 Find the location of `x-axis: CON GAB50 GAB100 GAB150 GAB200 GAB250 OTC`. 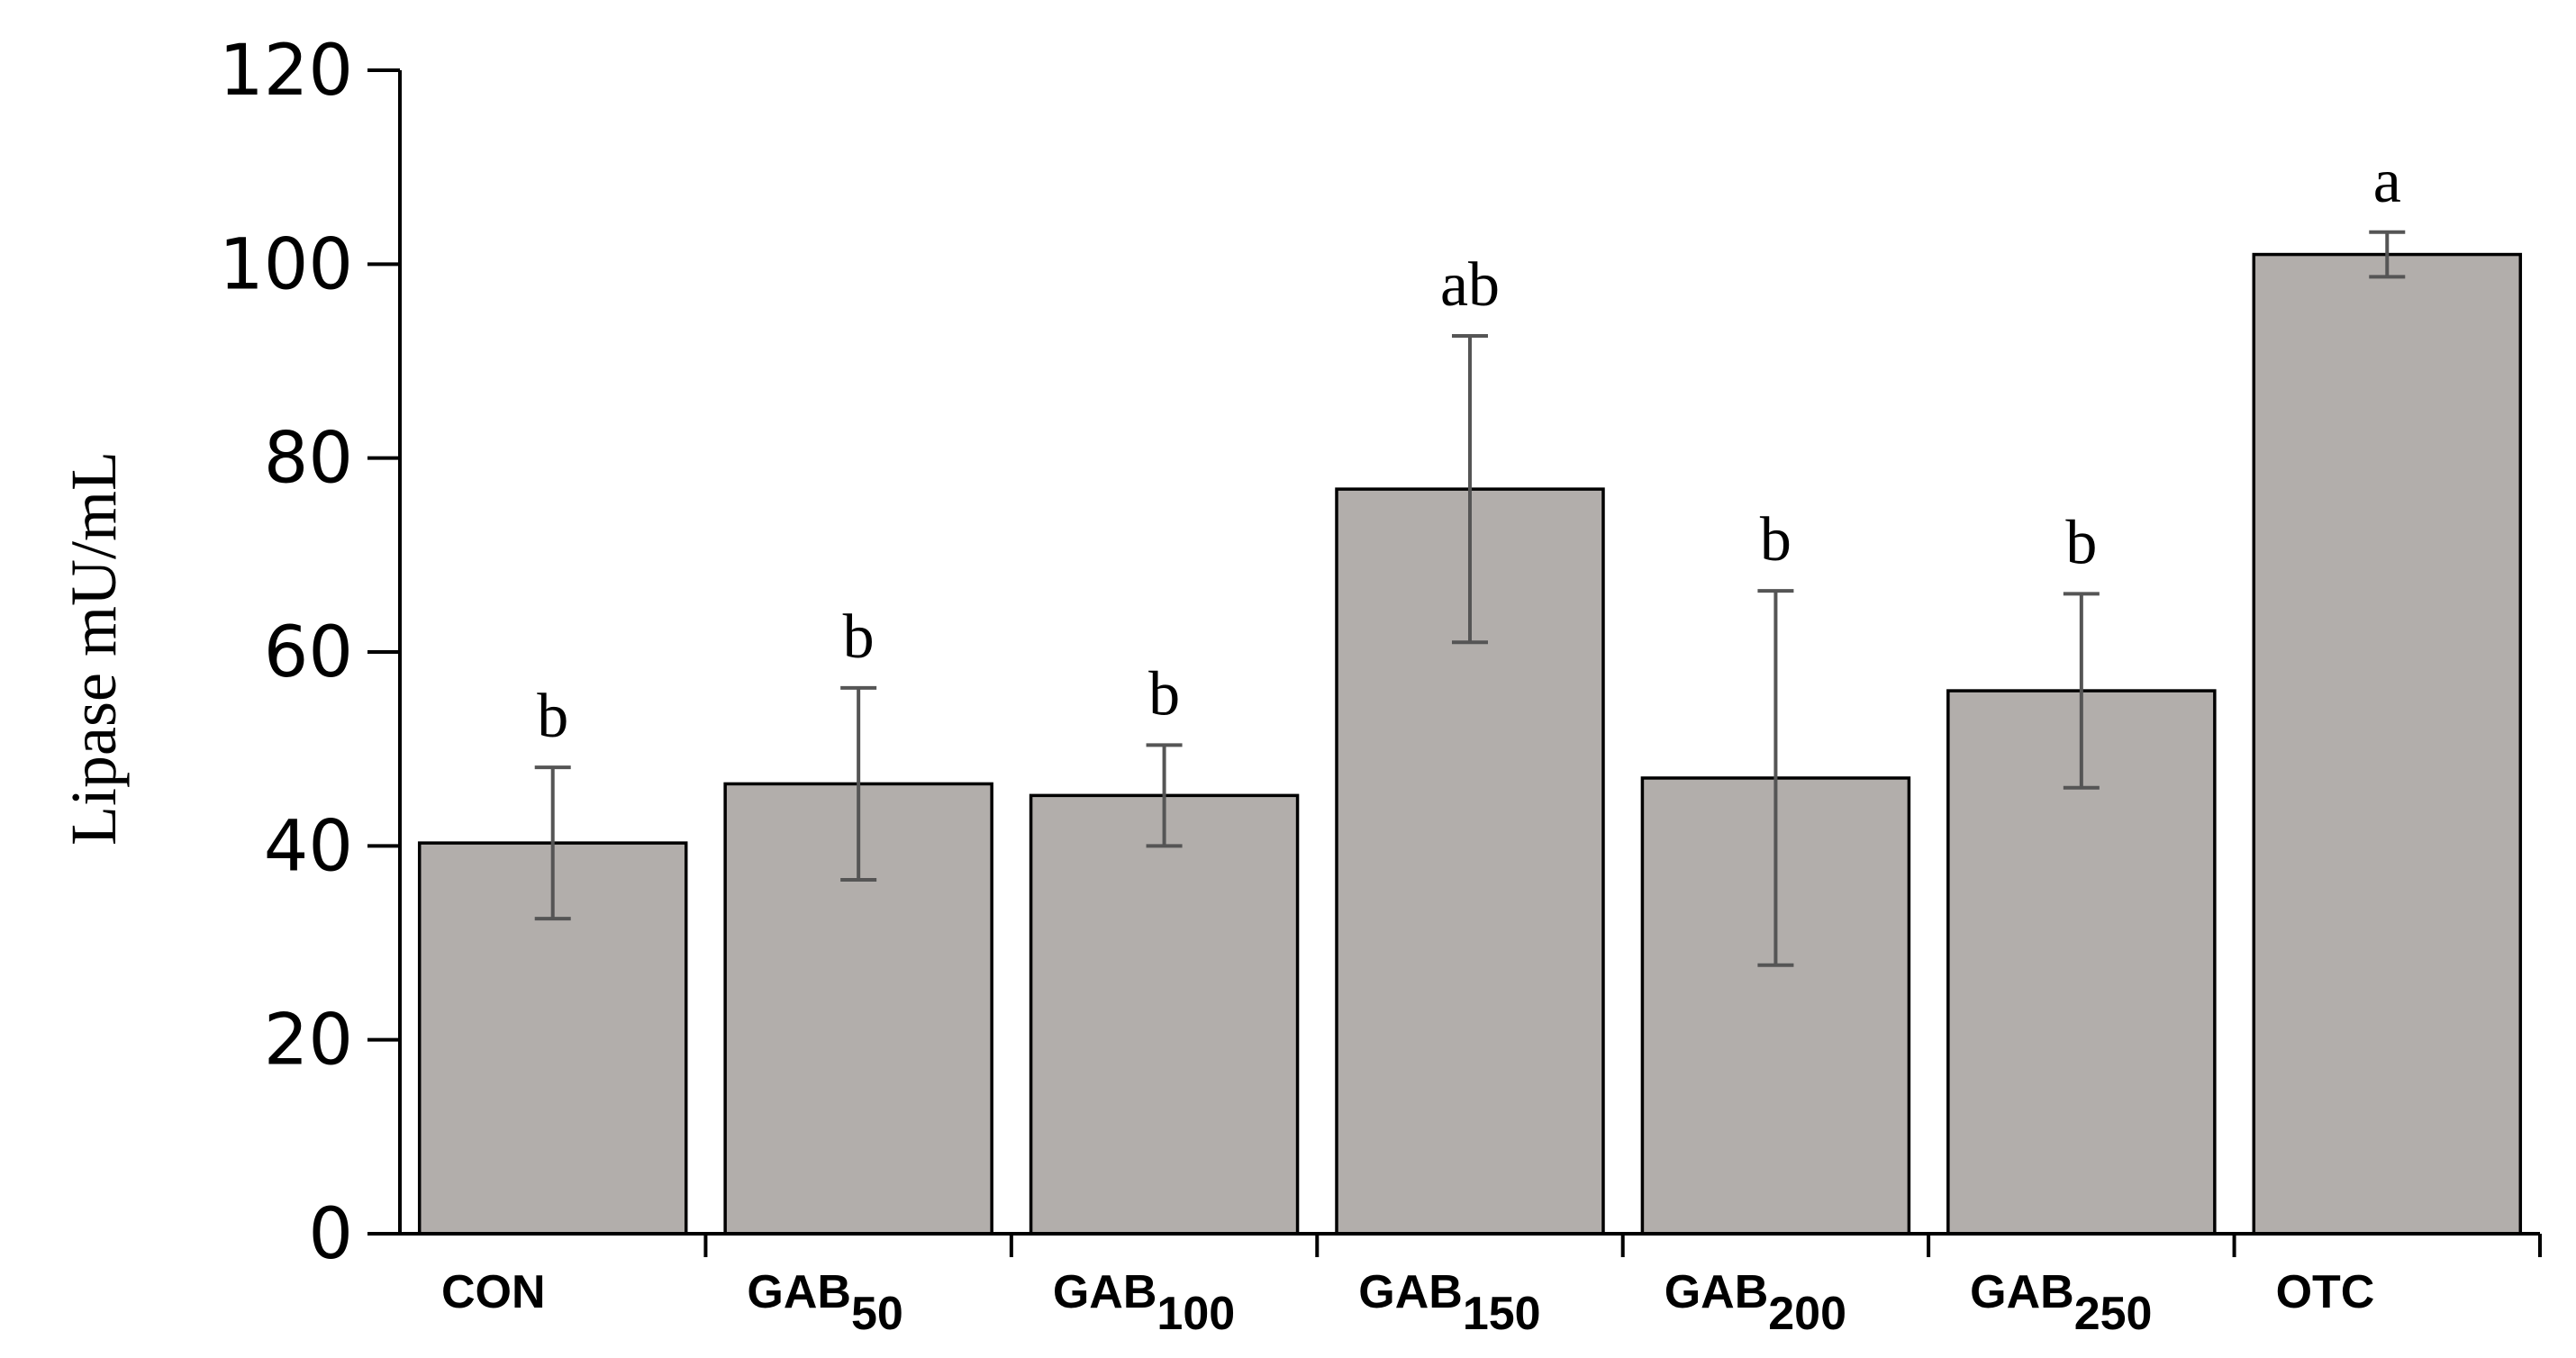

x-axis: CON GAB50 GAB100 GAB150 GAB200 GAB250 OTC is located at coordinates (1471, 1286).